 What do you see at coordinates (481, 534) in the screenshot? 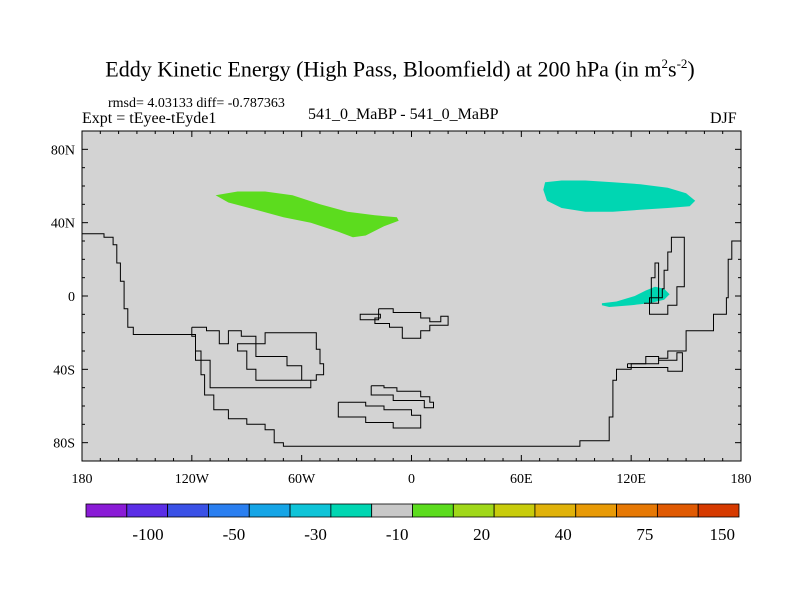
I see `colorbar-label: 20` at bounding box center [481, 534].